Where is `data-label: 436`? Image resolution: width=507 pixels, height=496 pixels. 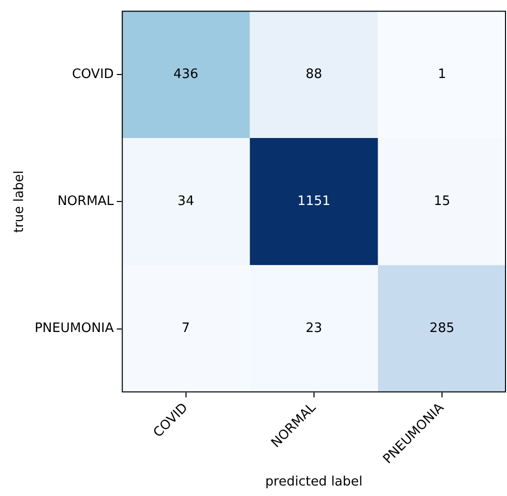
data-label: 436 is located at coordinates (185, 74).